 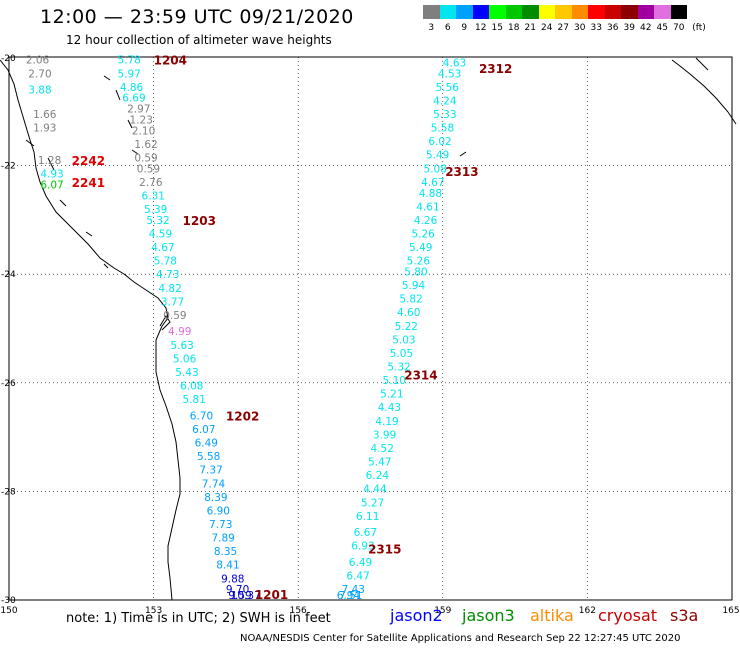 I want to click on color-legend: 3 6 9 12 15 18 21 24 27 30 33 36 39 42 45 70 (ft), so click(x=574, y=19).